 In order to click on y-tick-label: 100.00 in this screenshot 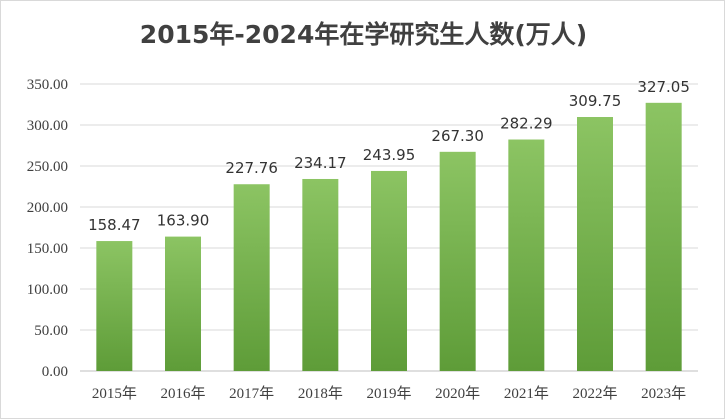, I will do `click(47, 290)`.